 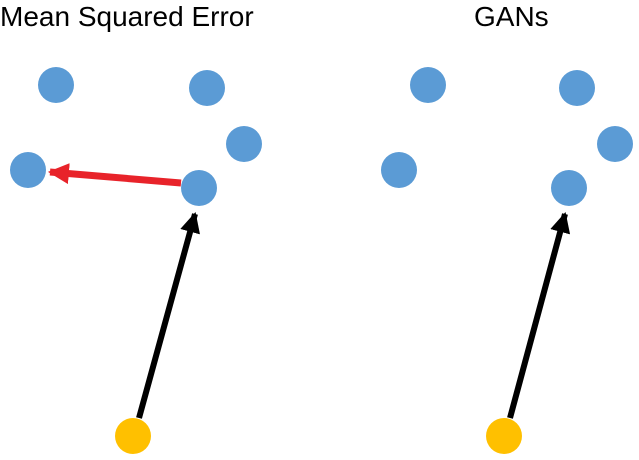 I want to click on mse-panel-title: Mean Squared Error, so click(x=127, y=16).